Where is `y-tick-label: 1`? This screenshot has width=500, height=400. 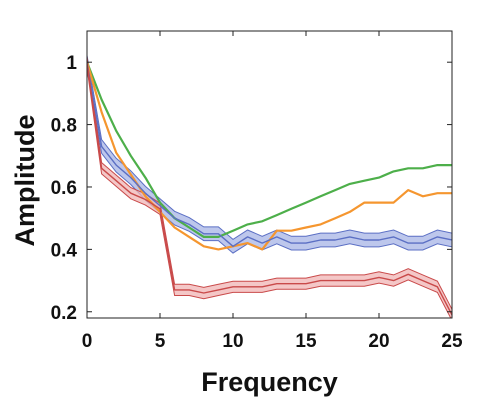 y-tick-label: 1 is located at coordinates (71, 63).